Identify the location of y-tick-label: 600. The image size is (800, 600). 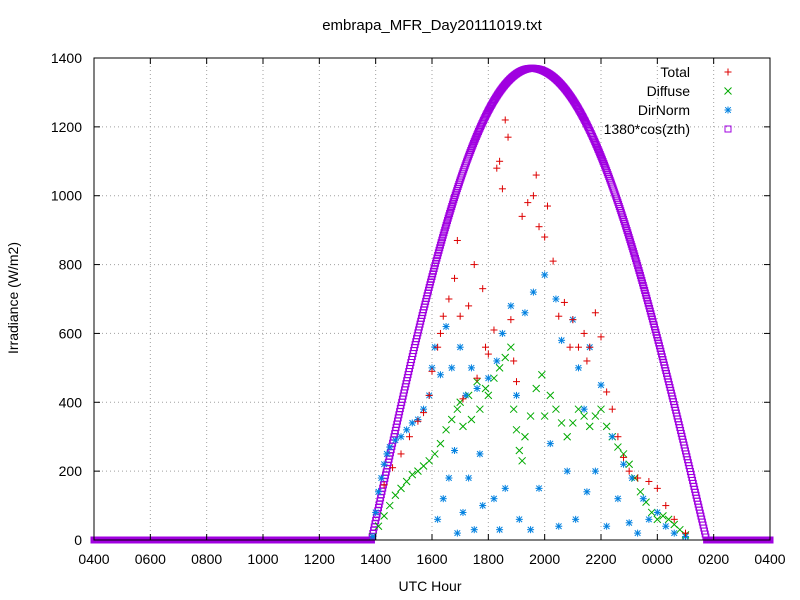
(71, 333).